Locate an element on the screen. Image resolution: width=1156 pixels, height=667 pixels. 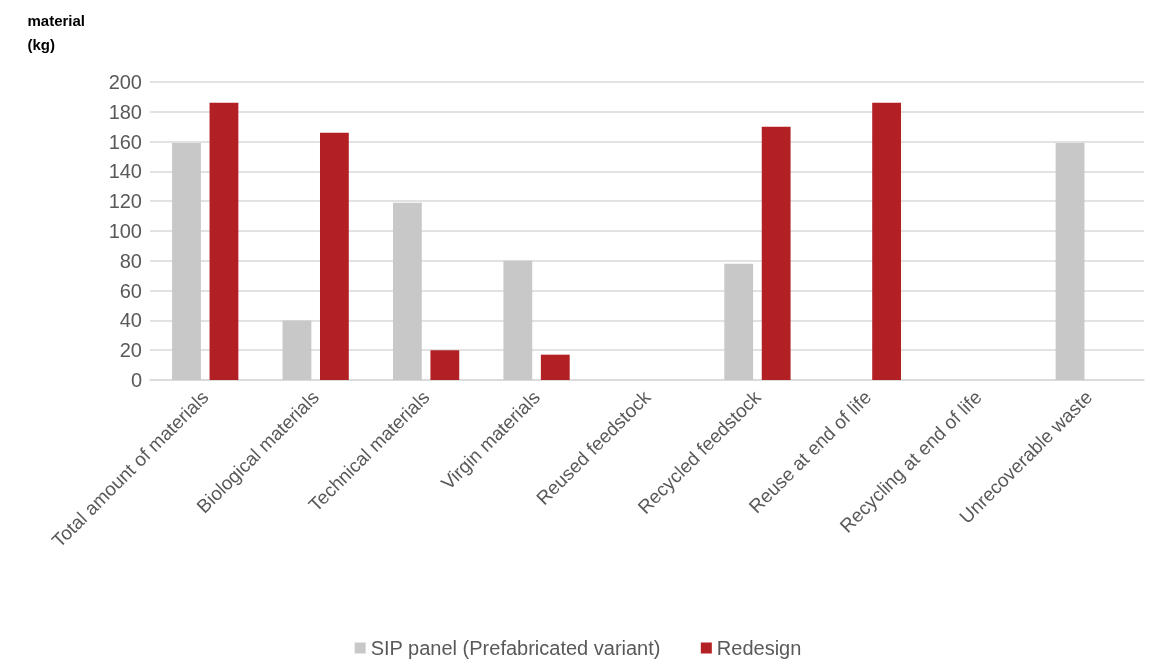
y-tick-label: 80 is located at coordinates (130, 260).